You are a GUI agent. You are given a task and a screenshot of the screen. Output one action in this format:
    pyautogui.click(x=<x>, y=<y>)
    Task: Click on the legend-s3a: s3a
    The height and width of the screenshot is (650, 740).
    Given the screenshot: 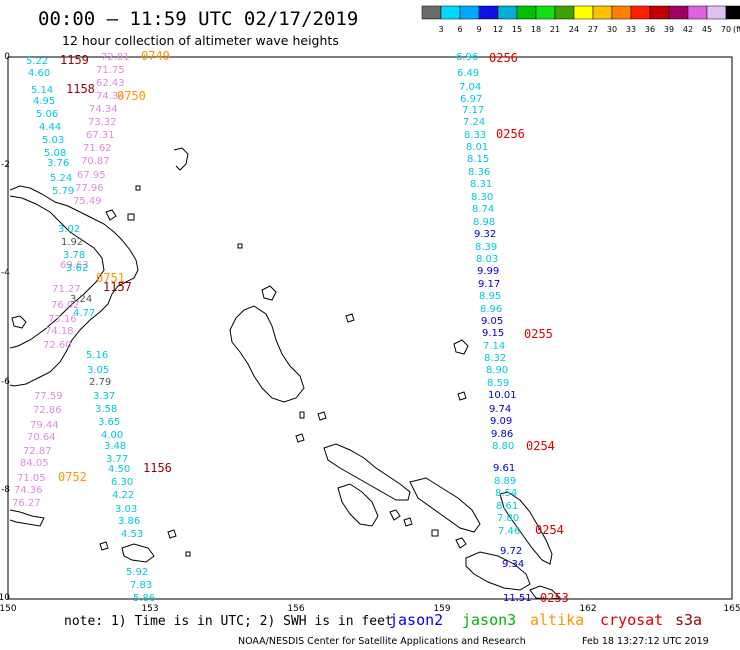 What is the action you would take?
    pyautogui.click(x=688, y=620)
    